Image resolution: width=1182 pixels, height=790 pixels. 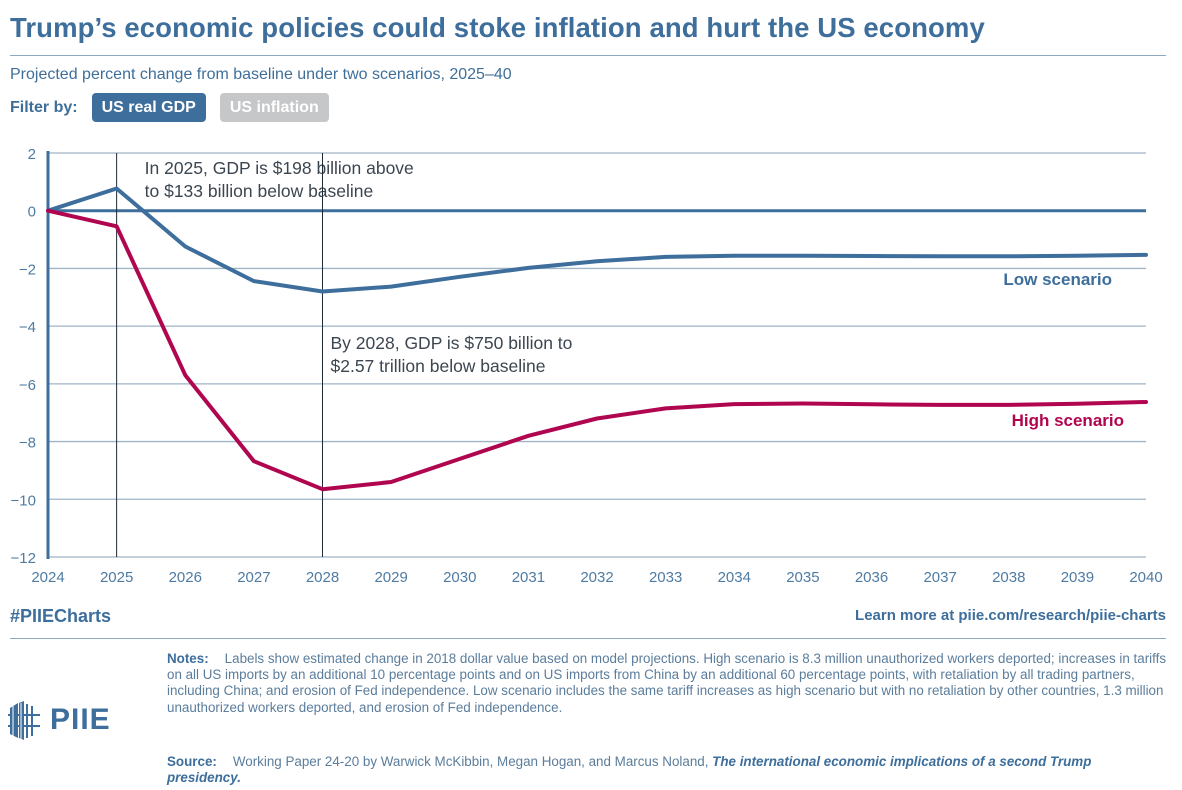 What do you see at coordinates (188, 658) in the screenshot?
I see `notes-label: Notes:` at bounding box center [188, 658].